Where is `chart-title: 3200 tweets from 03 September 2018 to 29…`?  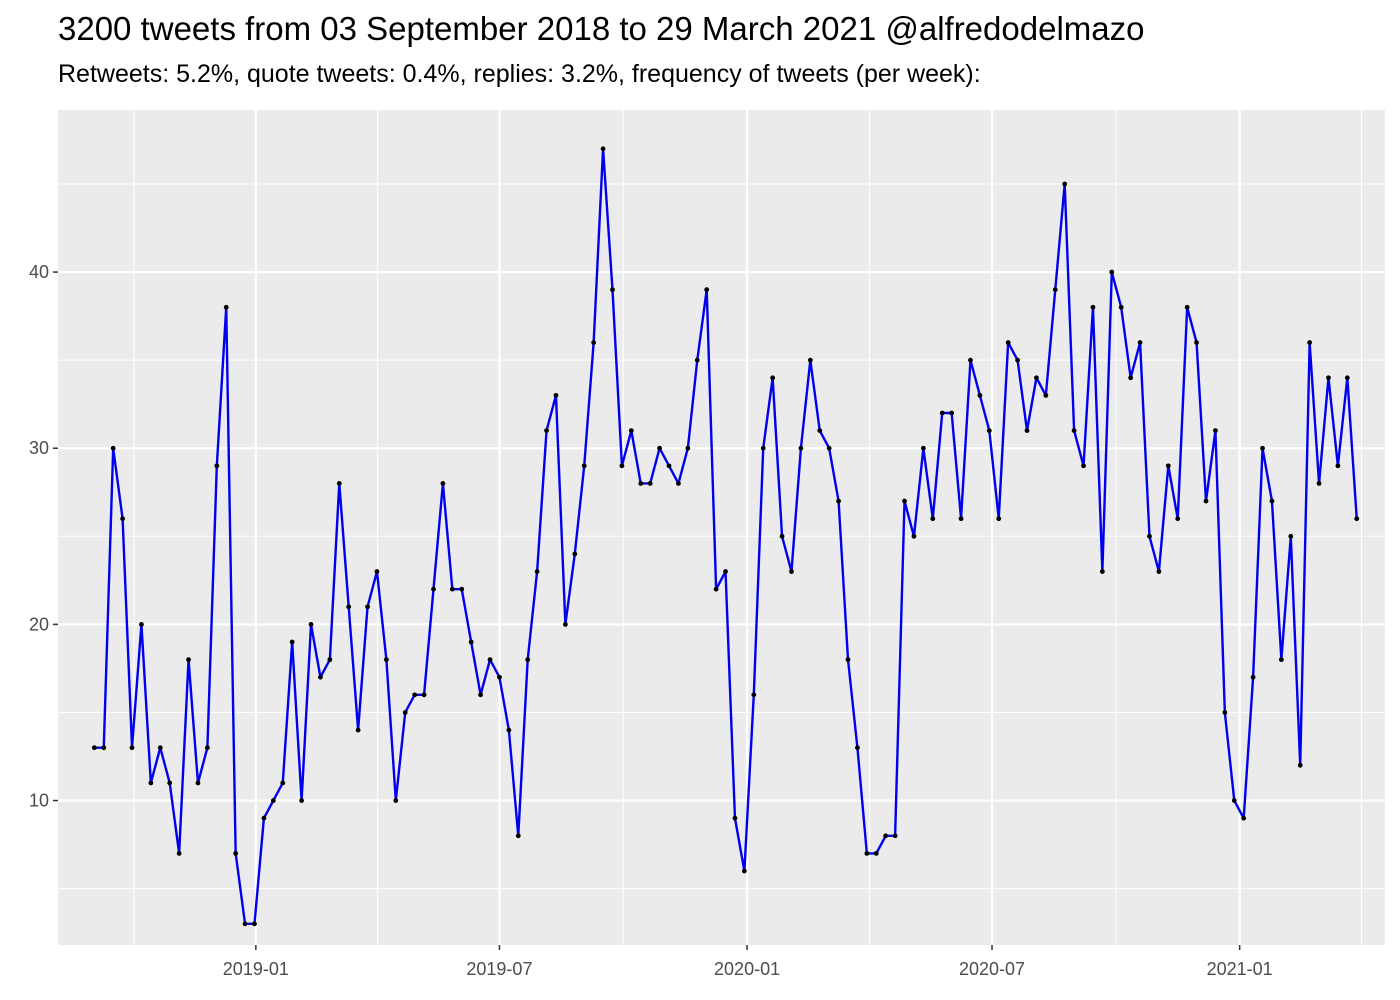
chart-title: 3200 tweets from 03 September 2018 to 29… is located at coordinates (601, 28).